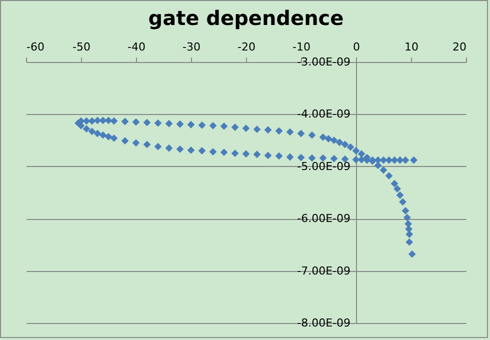  Describe the element at coordinates (35, 47) in the screenshot. I see `x-tick-label: -60` at that location.